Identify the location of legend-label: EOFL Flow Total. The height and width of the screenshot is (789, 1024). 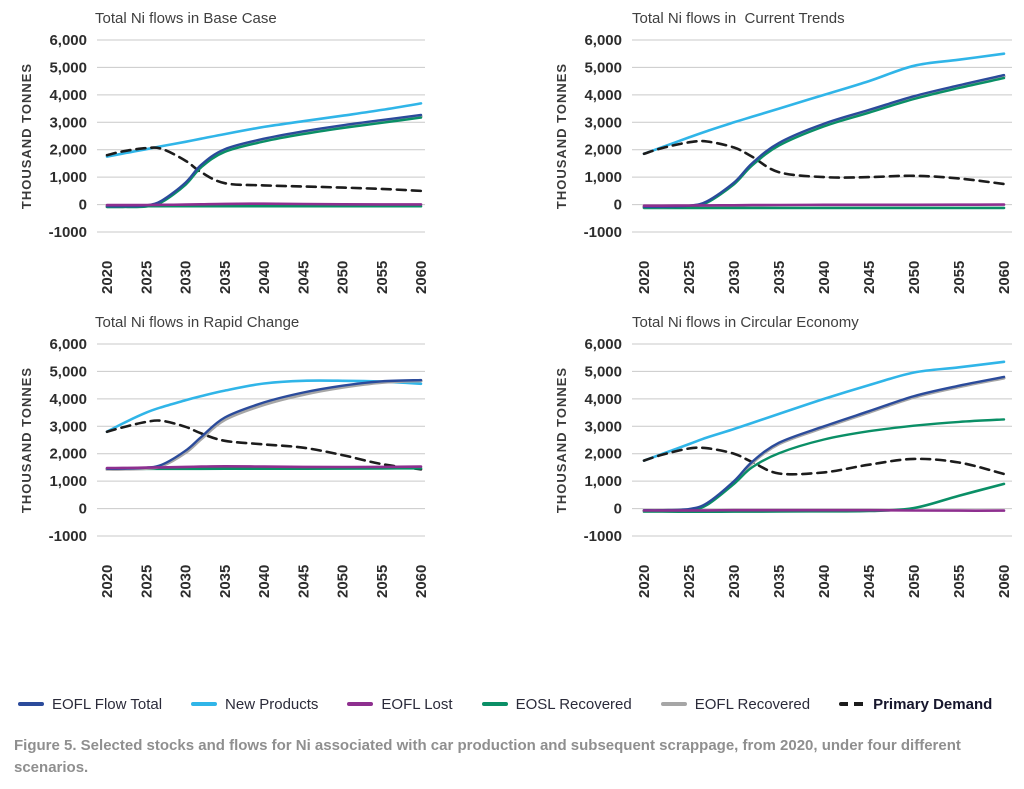
(107, 704).